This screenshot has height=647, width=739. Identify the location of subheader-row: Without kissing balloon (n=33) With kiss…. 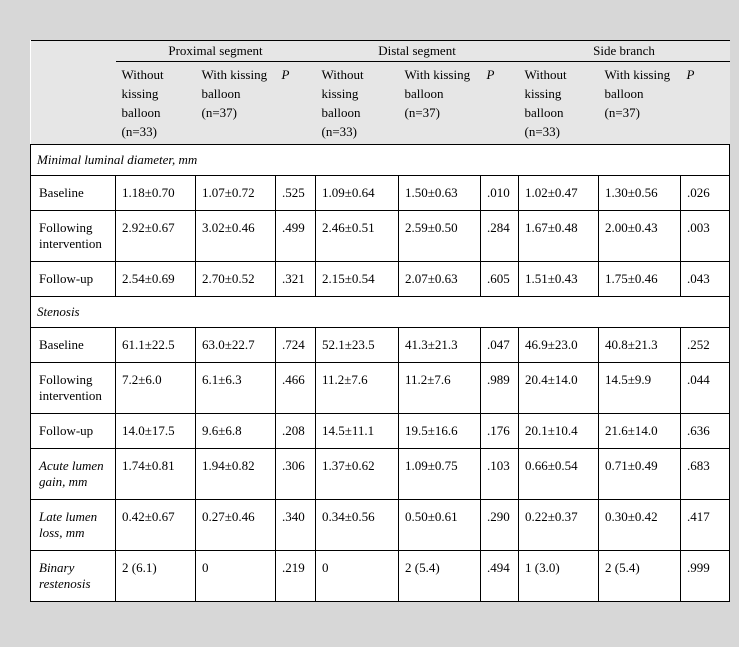
(380, 103).